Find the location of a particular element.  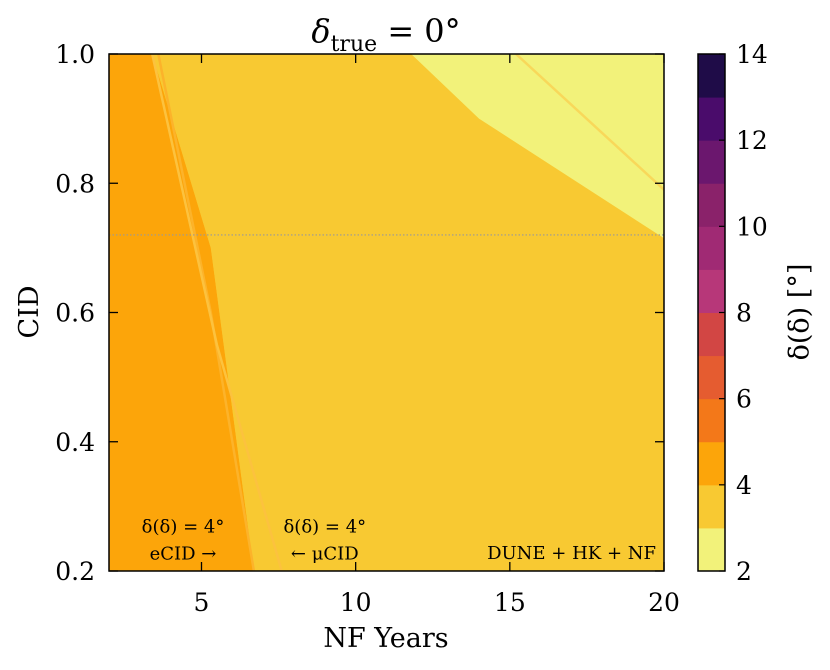

colorbar-tick-label-5: 12 is located at coordinates (752, 140).